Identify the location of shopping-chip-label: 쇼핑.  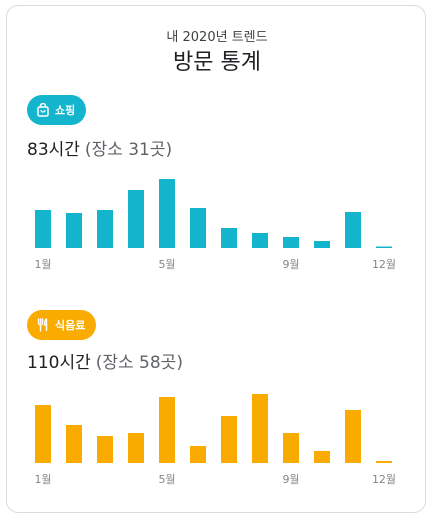
(65, 110).